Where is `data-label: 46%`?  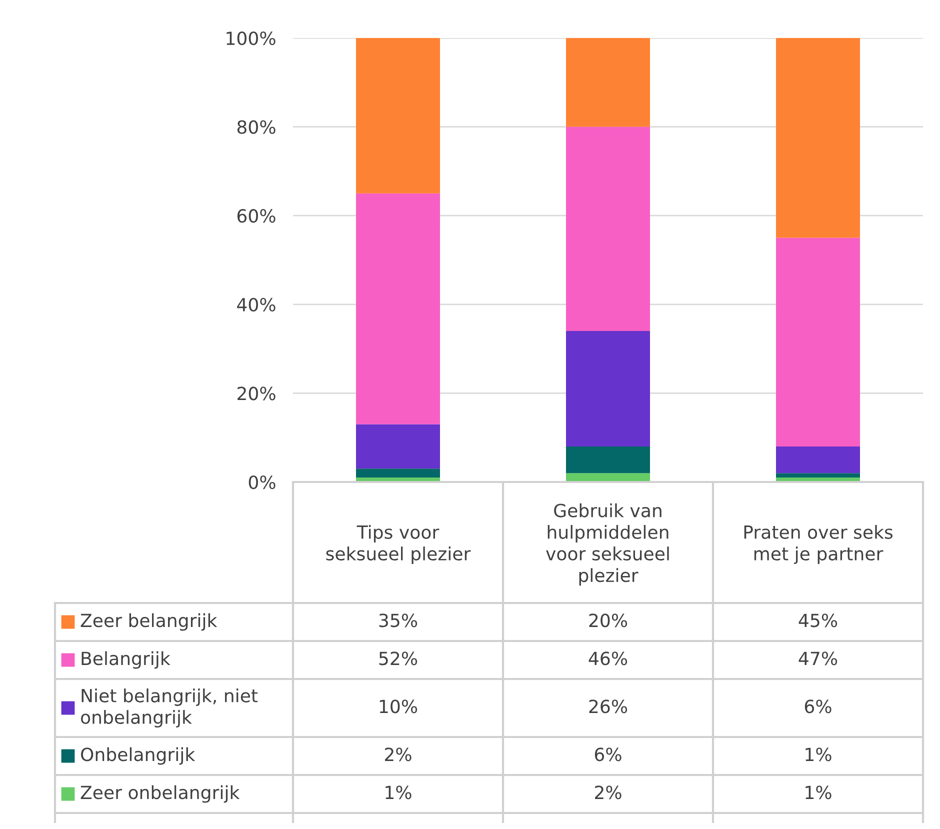 data-label: 46% is located at coordinates (608, 659).